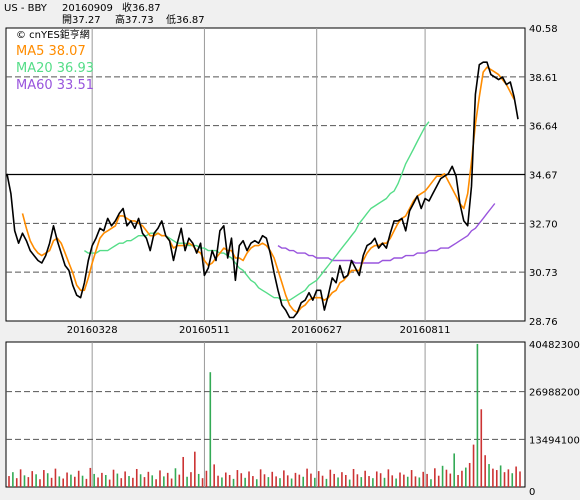 The height and width of the screenshot is (500, 580). I want to click on price-y-tick: 28.76, so click(543, 322).